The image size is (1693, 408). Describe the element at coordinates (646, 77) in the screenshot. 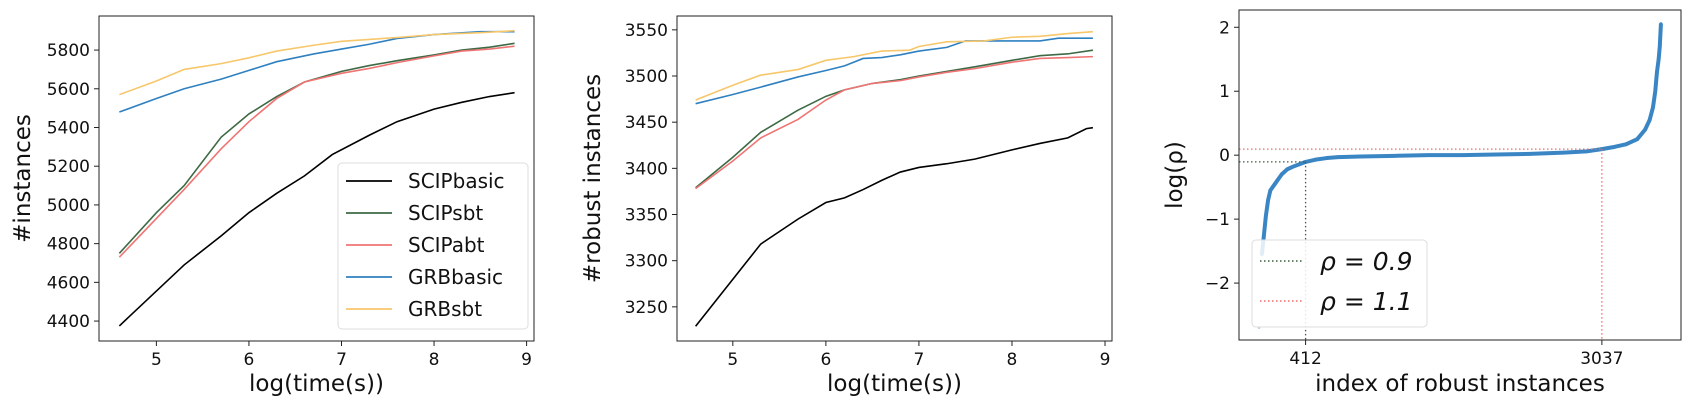

I see `y-tick-label: 3500` at that location.